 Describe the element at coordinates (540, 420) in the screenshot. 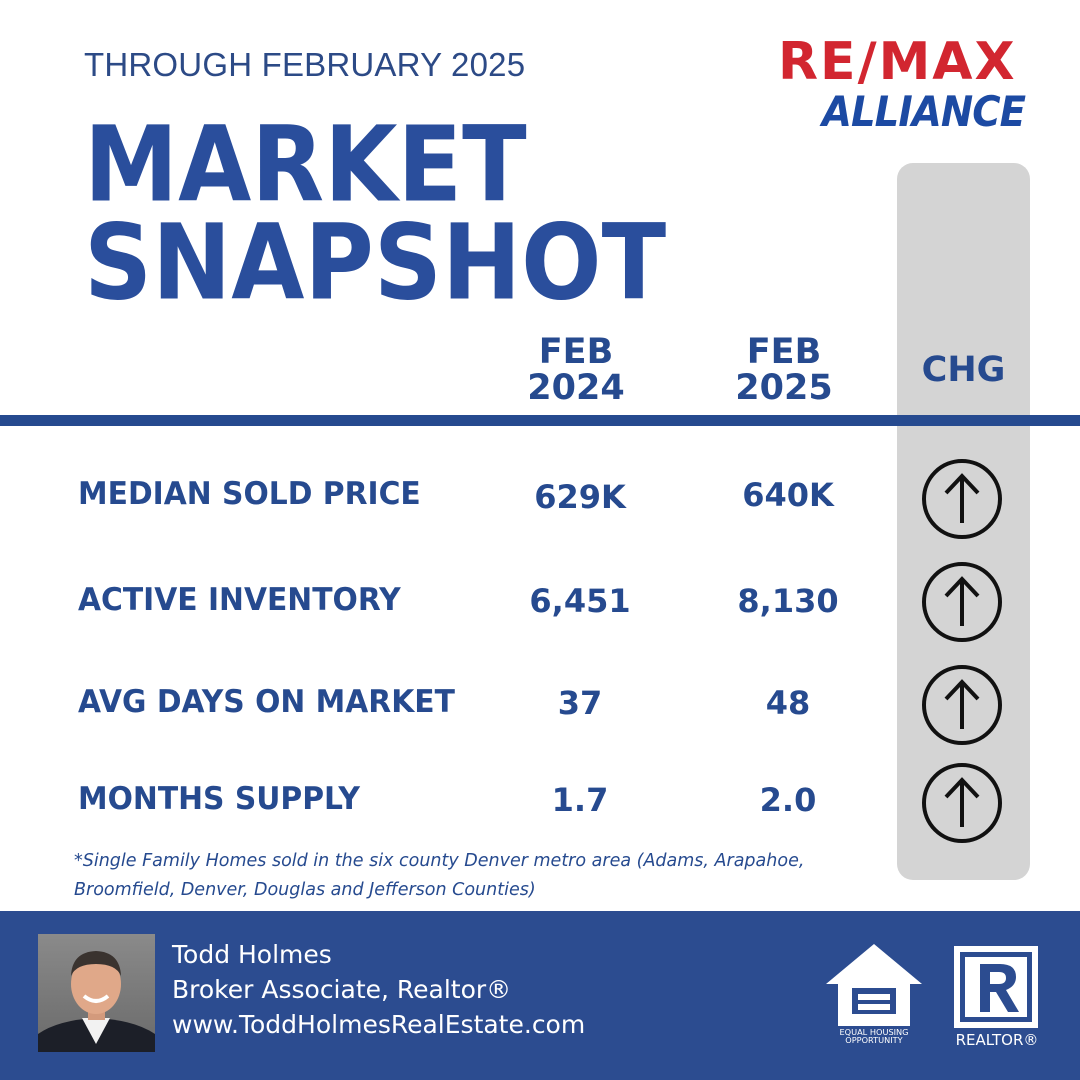

I see `header-divider` at that location.